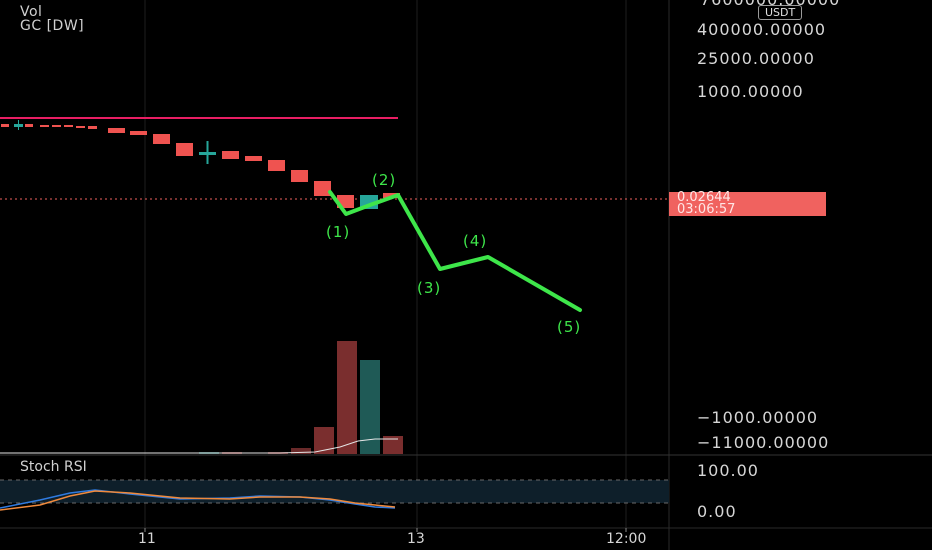  I want to click on time-axis-label: 13, so click(416, 539).